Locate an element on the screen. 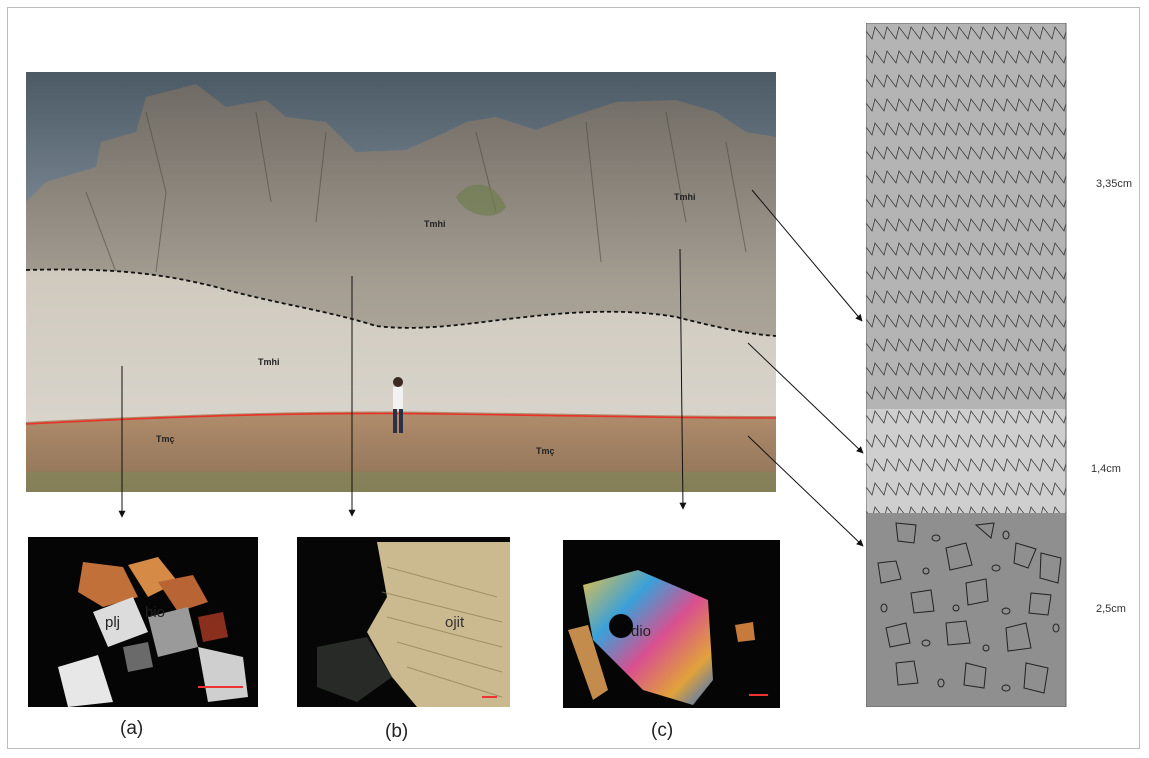  arrow-to-unit-upper is located at coordinates (807, 255).